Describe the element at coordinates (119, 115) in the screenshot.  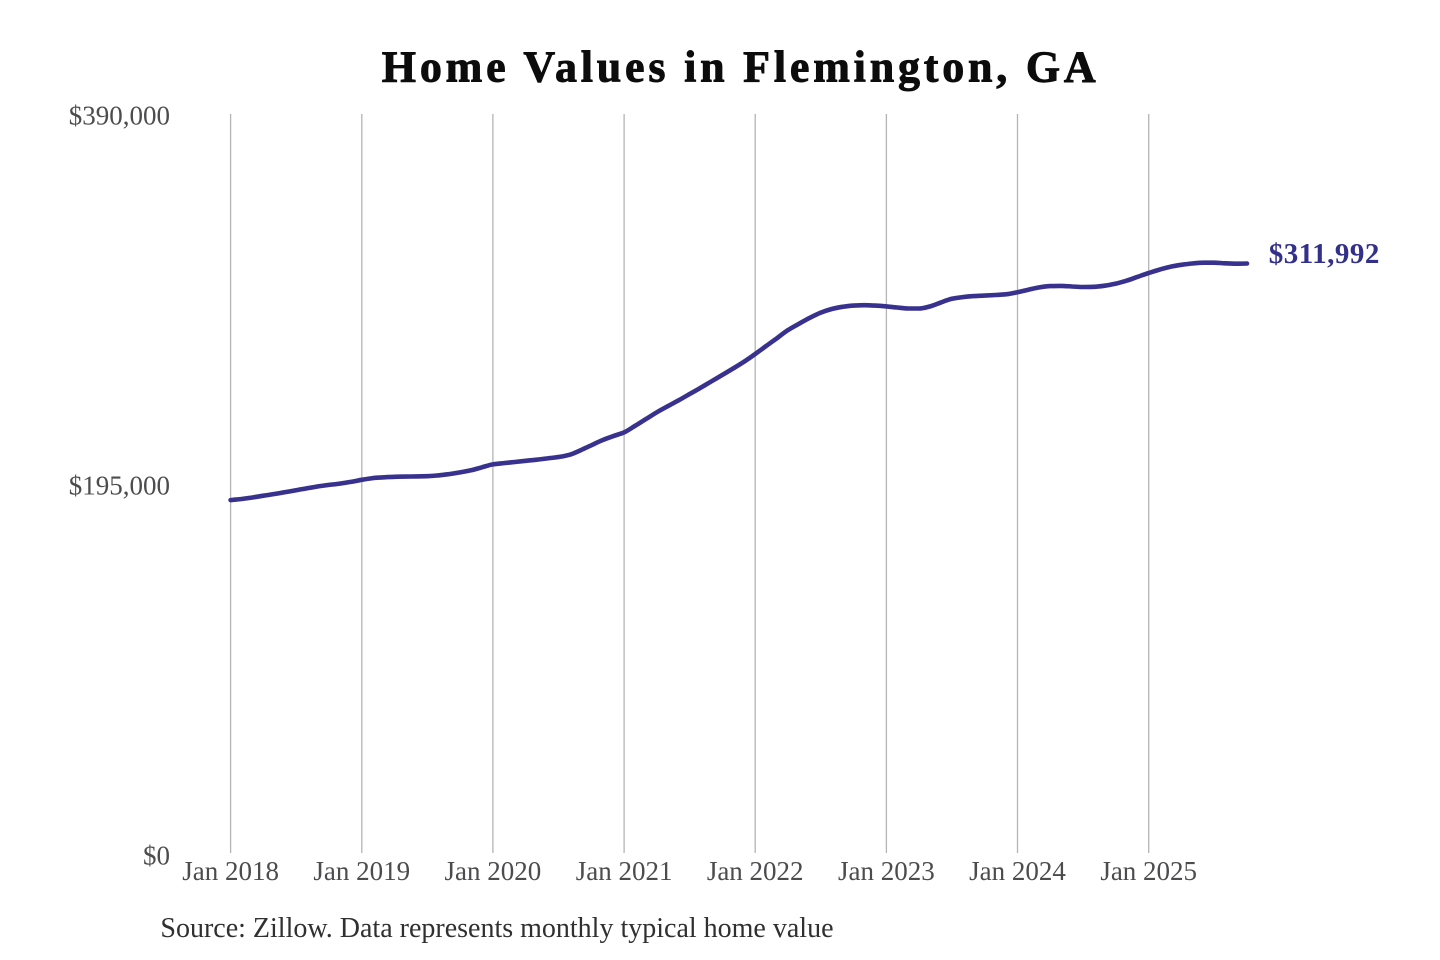
I see `svg-text: $390,000` at that location.